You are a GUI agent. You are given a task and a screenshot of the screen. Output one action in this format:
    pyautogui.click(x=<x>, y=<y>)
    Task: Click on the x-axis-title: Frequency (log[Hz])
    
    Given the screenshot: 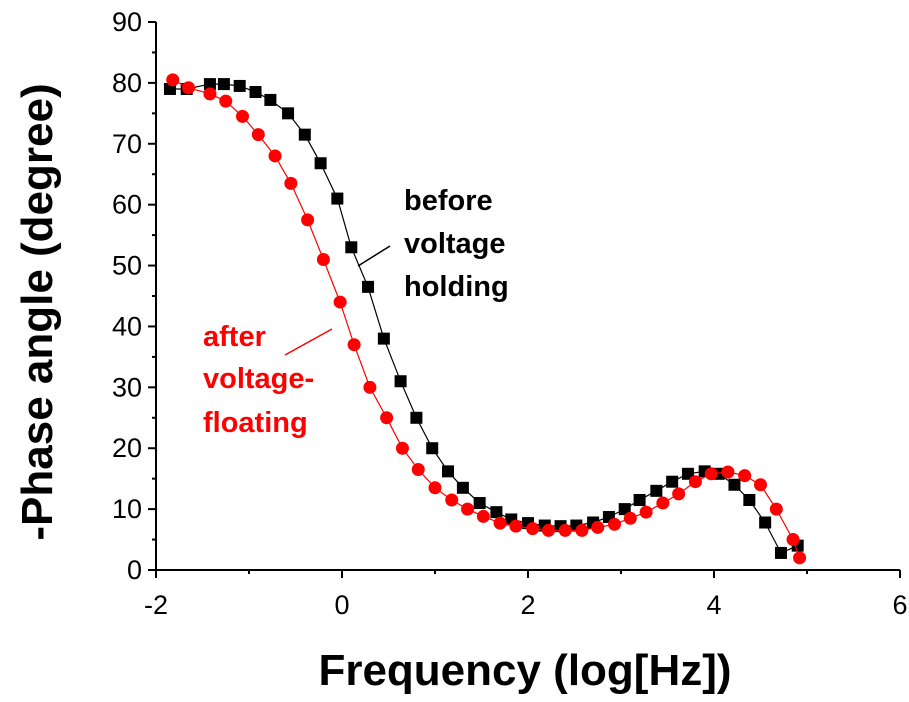 What is the action you would take?
    pyautogui.click(x=524, y=670)
    